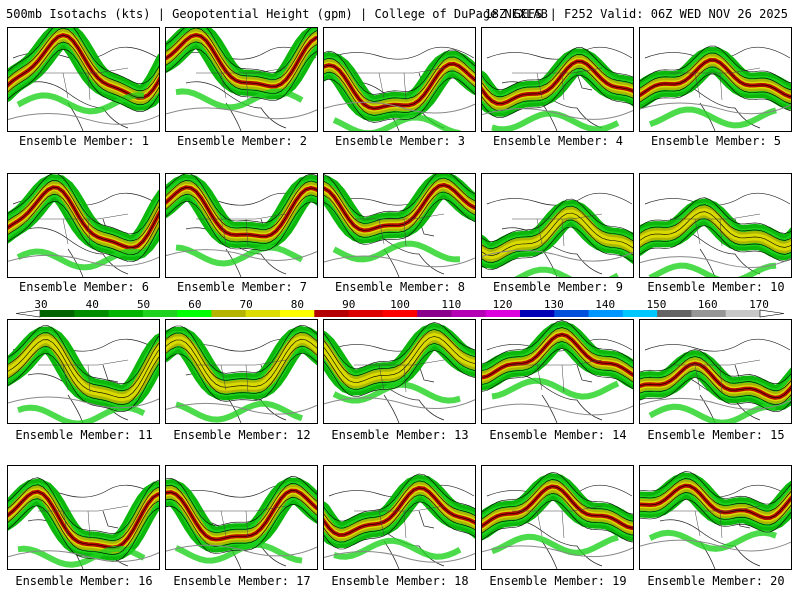 This screenshot has height=600, width=800. I want to click on ensemble-member-caption: Ensemble Member: 4, so click(558, 141).